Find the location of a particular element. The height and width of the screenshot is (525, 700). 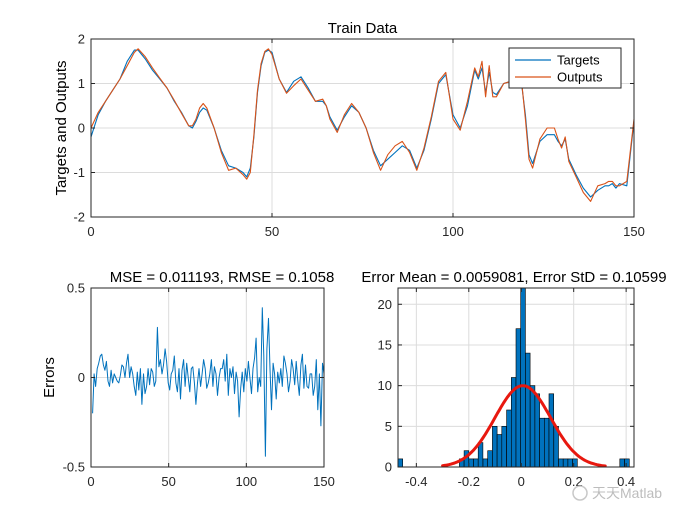

y-tick-label: 20 is located at coordinates (385, 304).